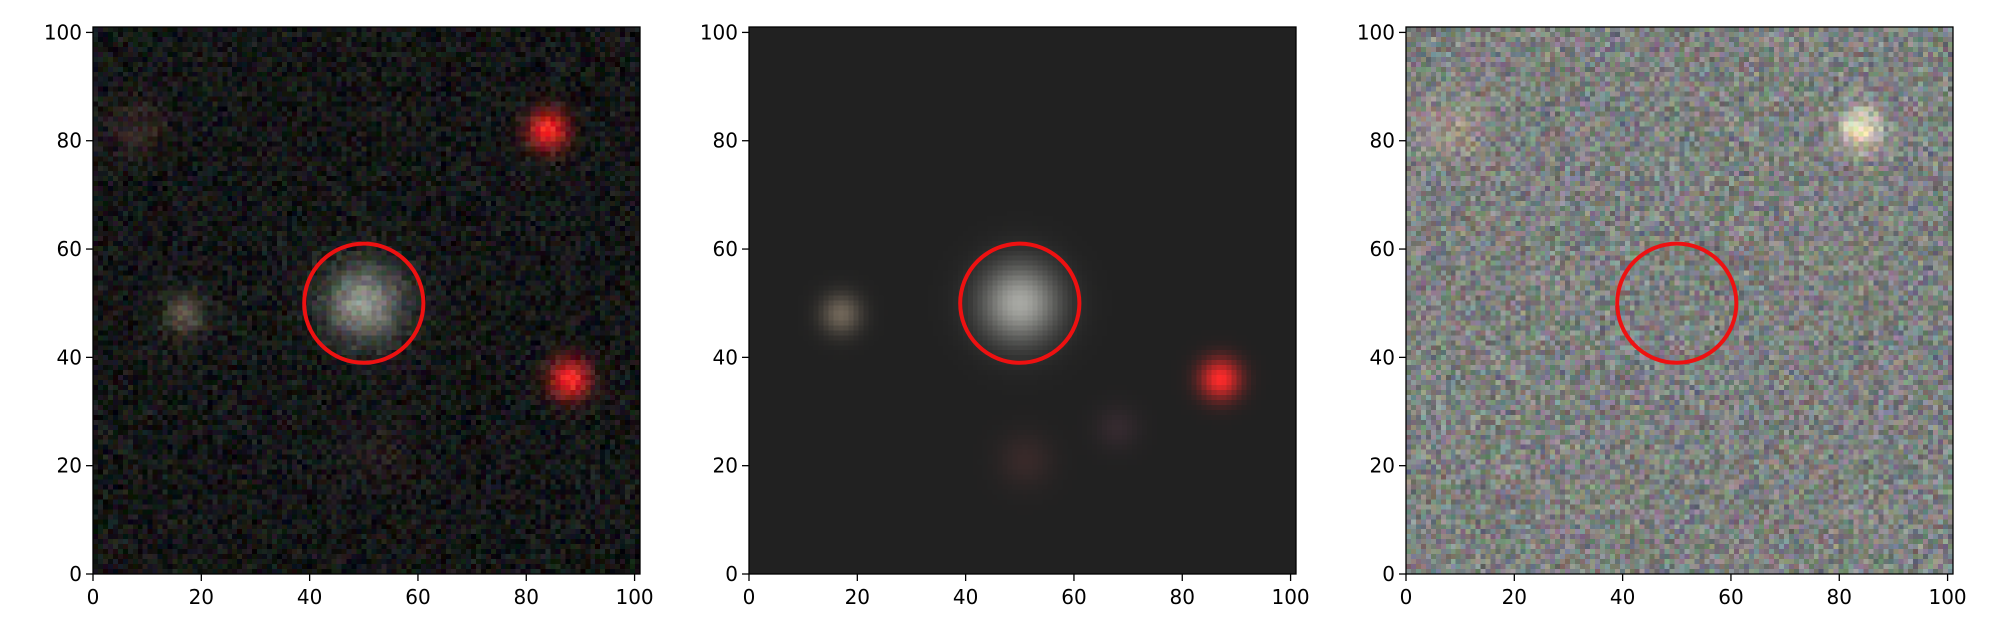 This screenshot has width=1996, height=642. What do you see at coordinates (201, 597) in the screenshot?
I see `panel-1-x-tick-label: 20` at bounding box center [201, 597].